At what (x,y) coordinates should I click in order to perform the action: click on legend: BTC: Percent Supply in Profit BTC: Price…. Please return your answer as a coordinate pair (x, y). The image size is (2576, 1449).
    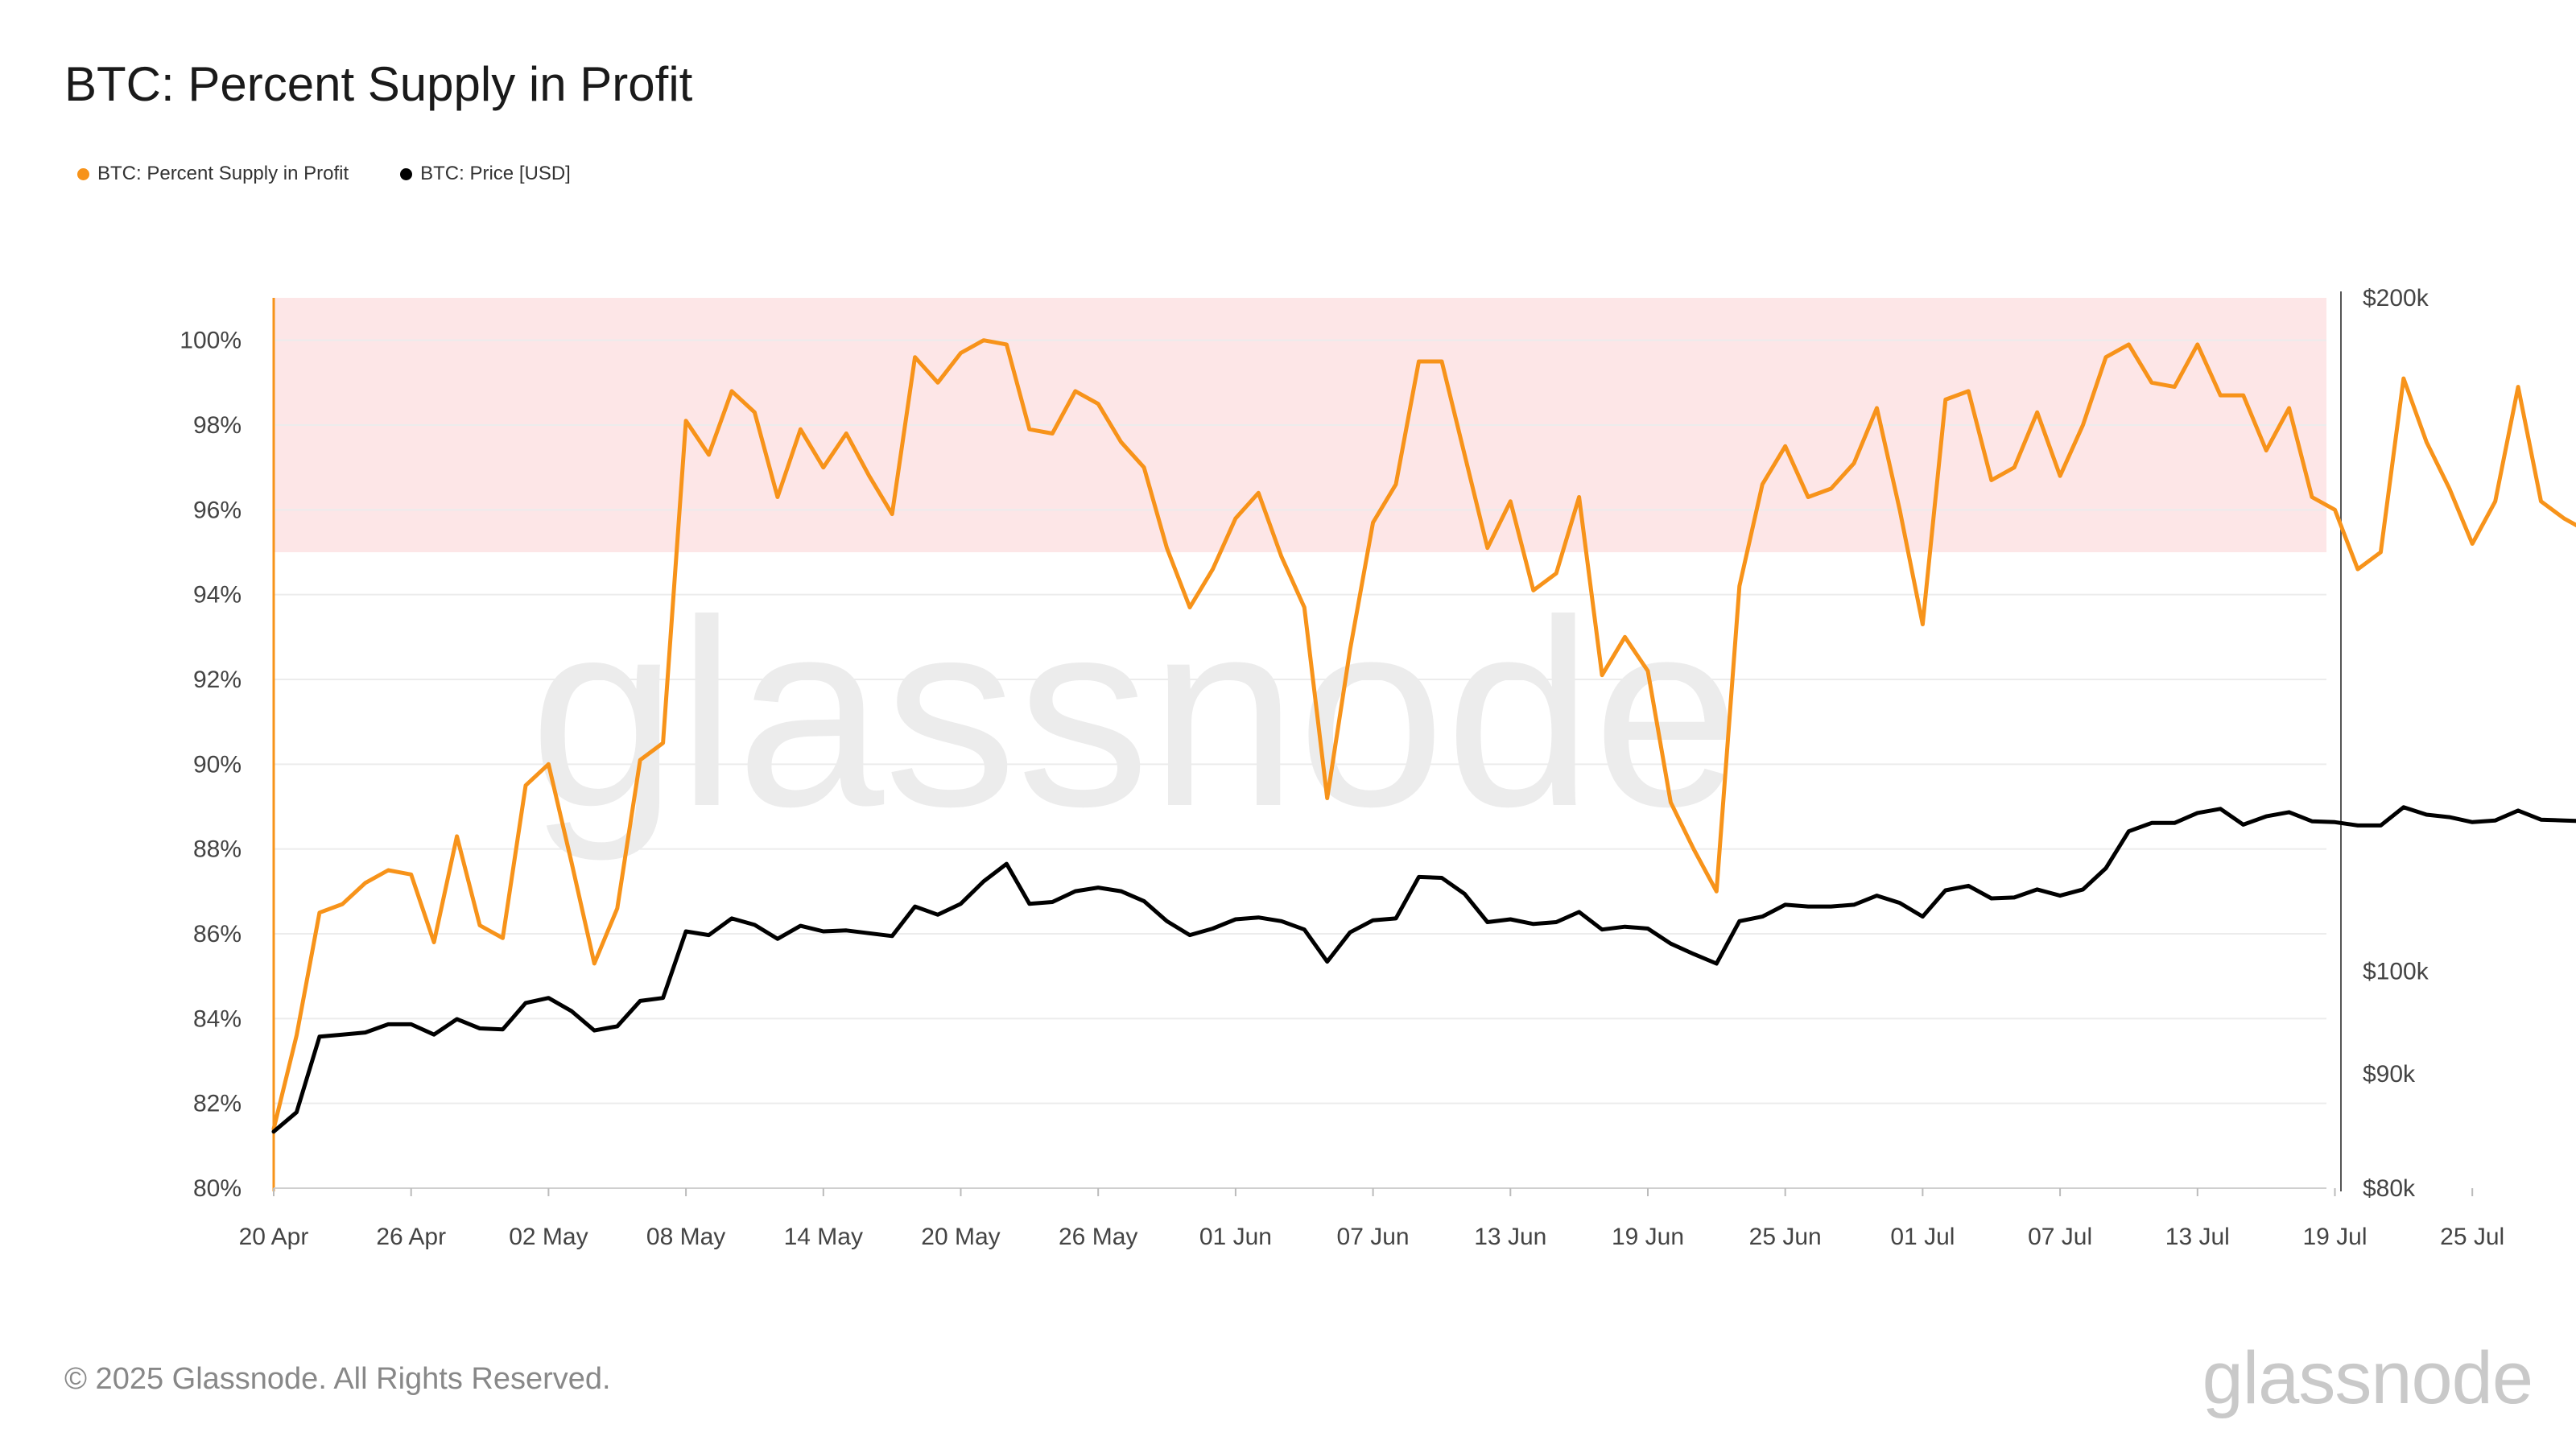
    Looking at the image, I should click on (324, 174).